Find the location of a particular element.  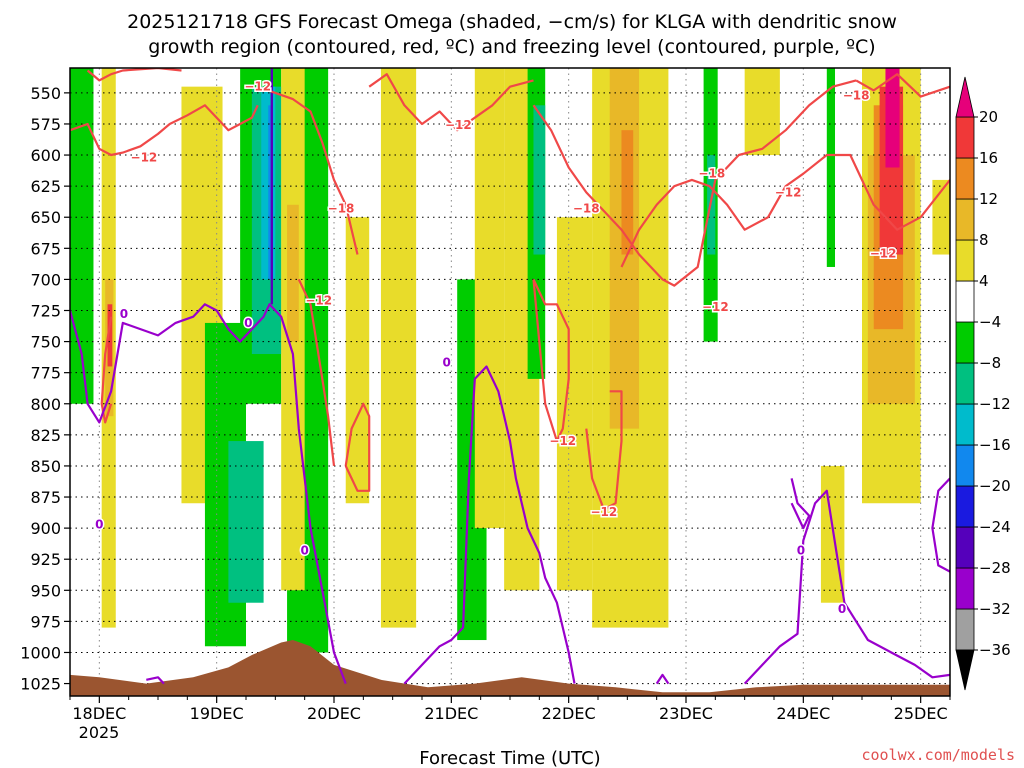

contour-label-19: 0 is located at coordinates (842, 609).